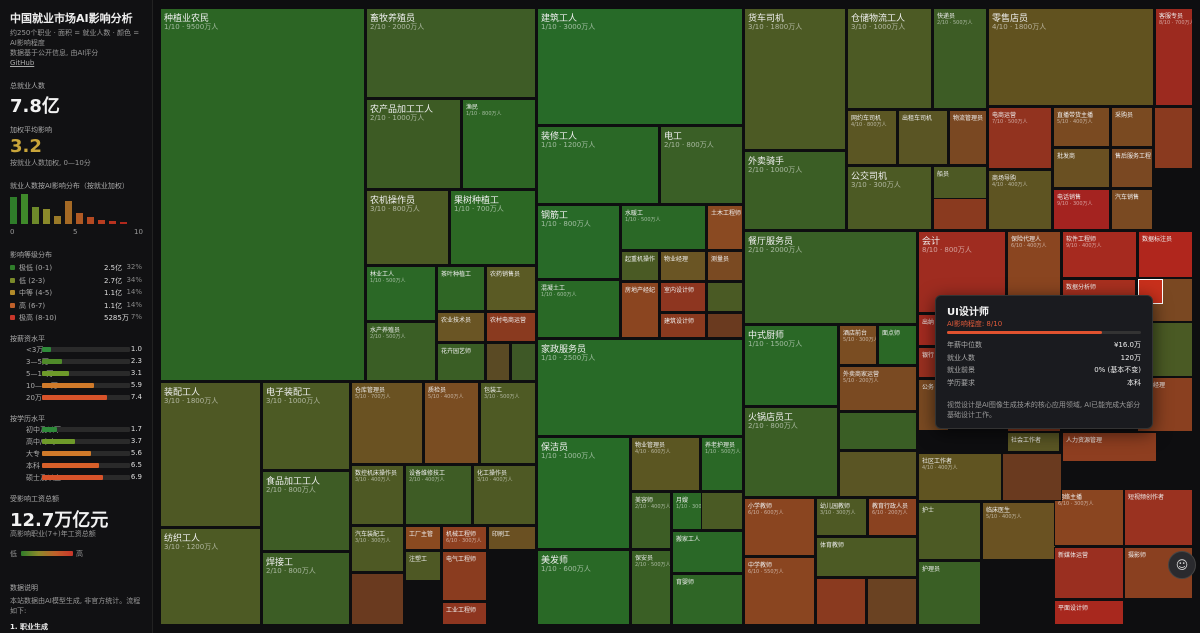  I want to click on occupation-tile: 农机操作员 3/10 · 800万人, so click(407, 227).